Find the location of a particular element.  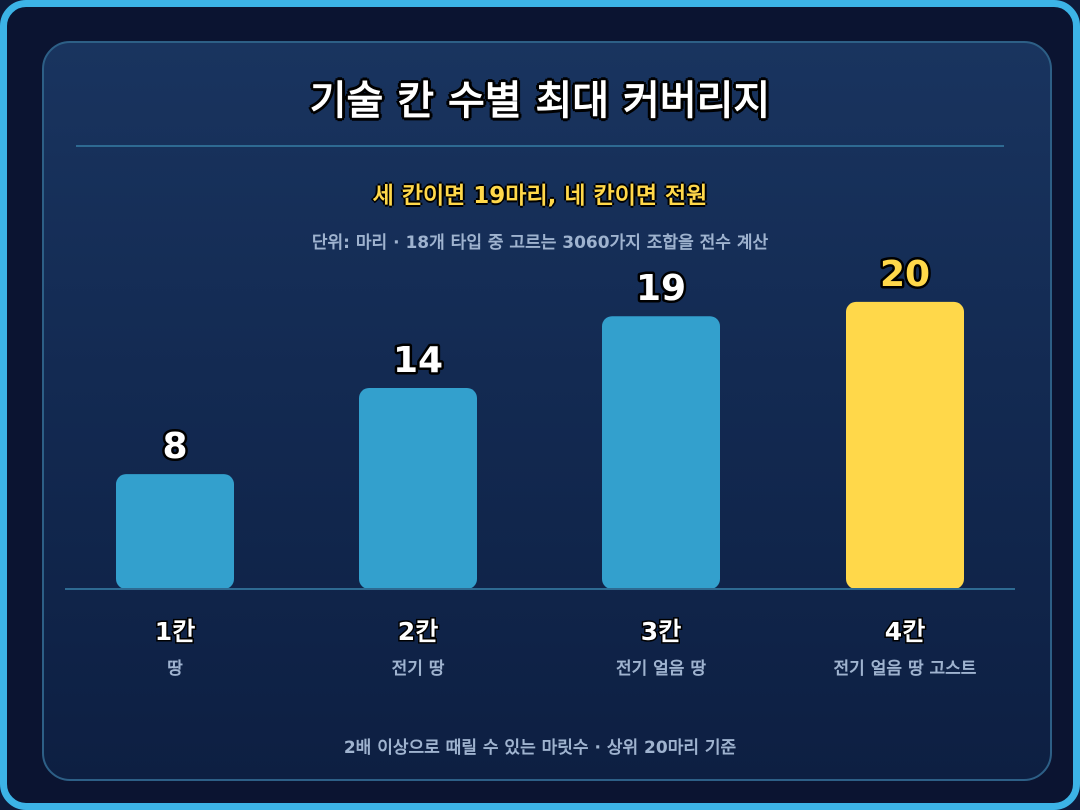

unit-note: 단위: 마리 · 18개 타입 중 고르는 3060가지 조합을 전수 계산 is located at coordinates (540, 243).